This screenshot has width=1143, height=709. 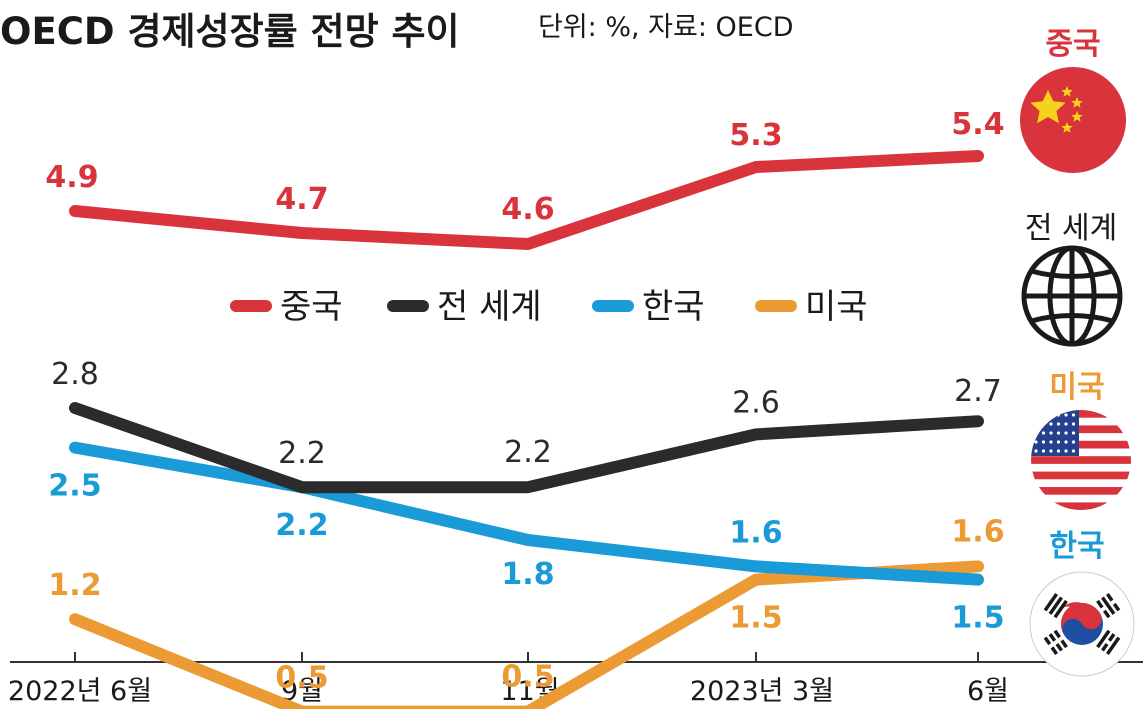 I want to click on chart-title: OECD 경제성장률 전망 추이, so click(x=230, y=31).